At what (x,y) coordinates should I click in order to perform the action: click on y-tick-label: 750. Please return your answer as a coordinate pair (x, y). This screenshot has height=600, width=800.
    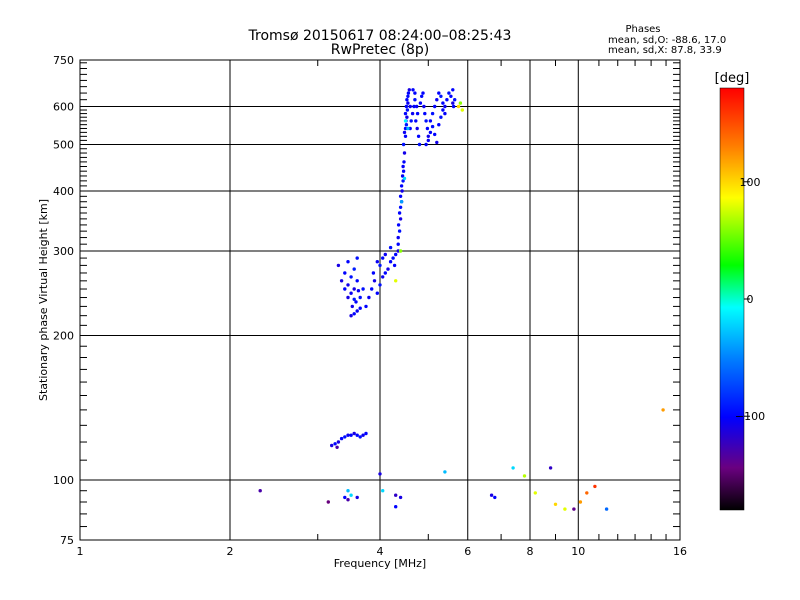
    Looking at the image, I should click on (63, 60).